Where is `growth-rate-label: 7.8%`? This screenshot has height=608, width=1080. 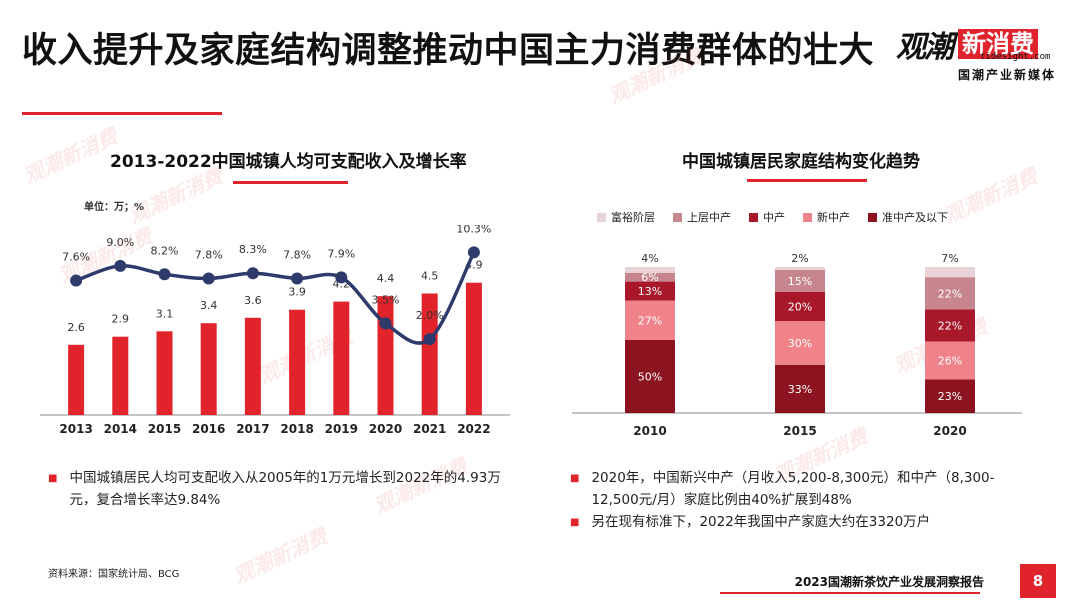
growth-rate-label: 7.8% is located at coordinates (209, 254).